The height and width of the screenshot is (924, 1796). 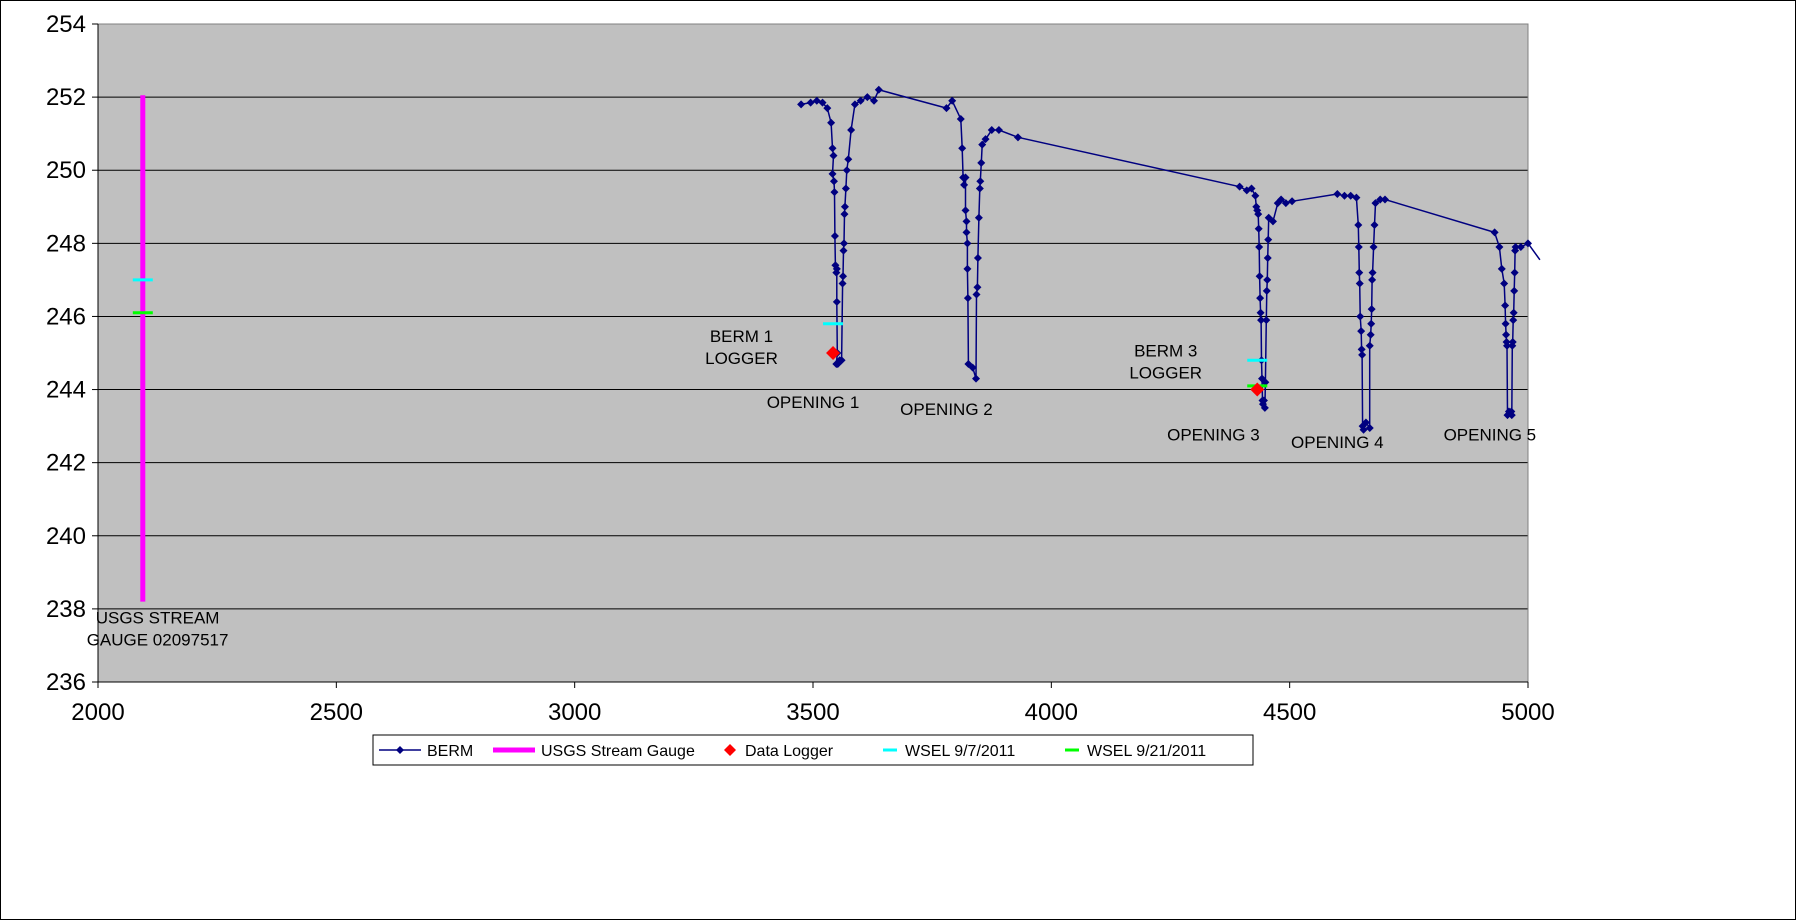 I want to click on legend-item: WSEL 9/7/2011, so click(x=949, y=751).